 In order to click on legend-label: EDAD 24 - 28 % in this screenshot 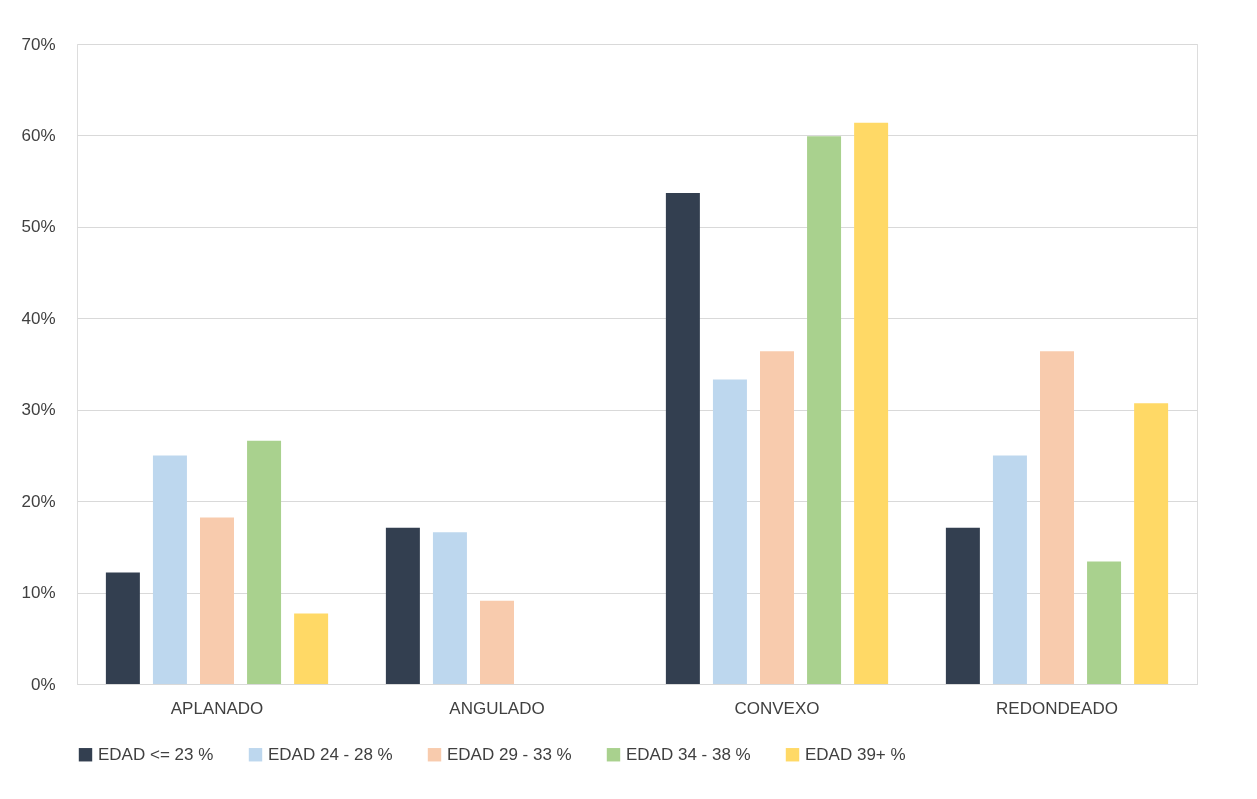, I will do `click(330, 754)`.